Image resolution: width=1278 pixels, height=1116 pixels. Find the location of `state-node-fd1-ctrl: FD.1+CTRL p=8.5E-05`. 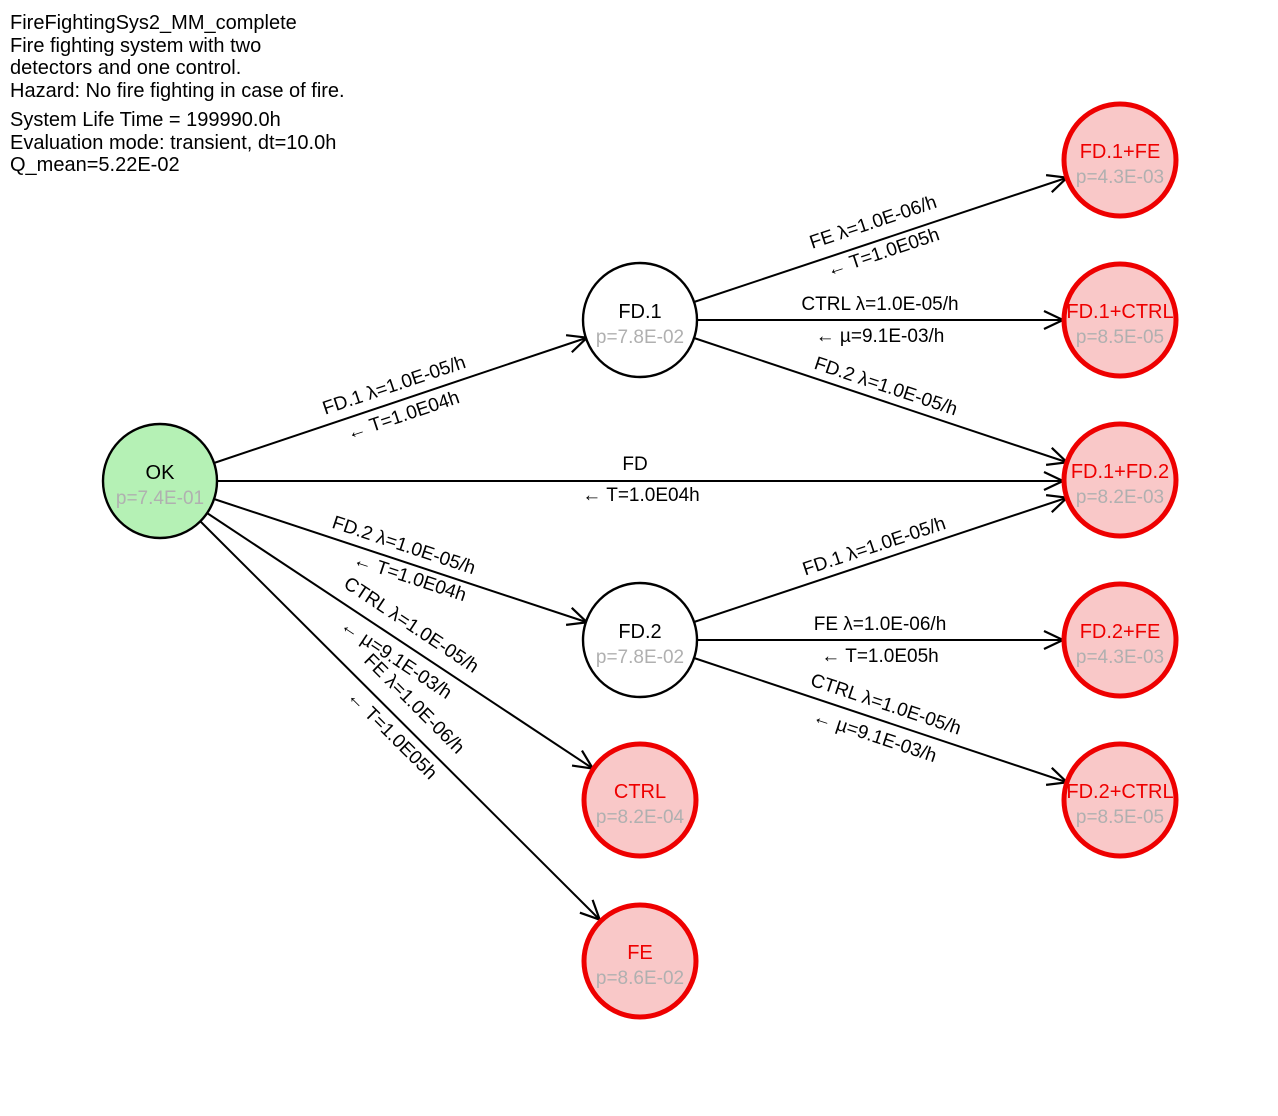

state-node-fd1-ctrl: FD.1+CTRL p=8.5E-05 is located at coordinates (1120, 320).